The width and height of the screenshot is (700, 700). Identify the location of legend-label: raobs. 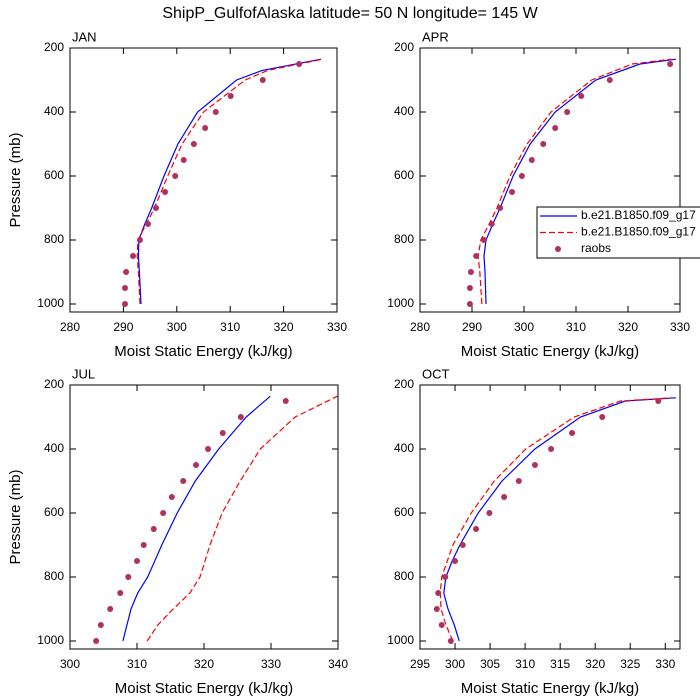
(596, 248).